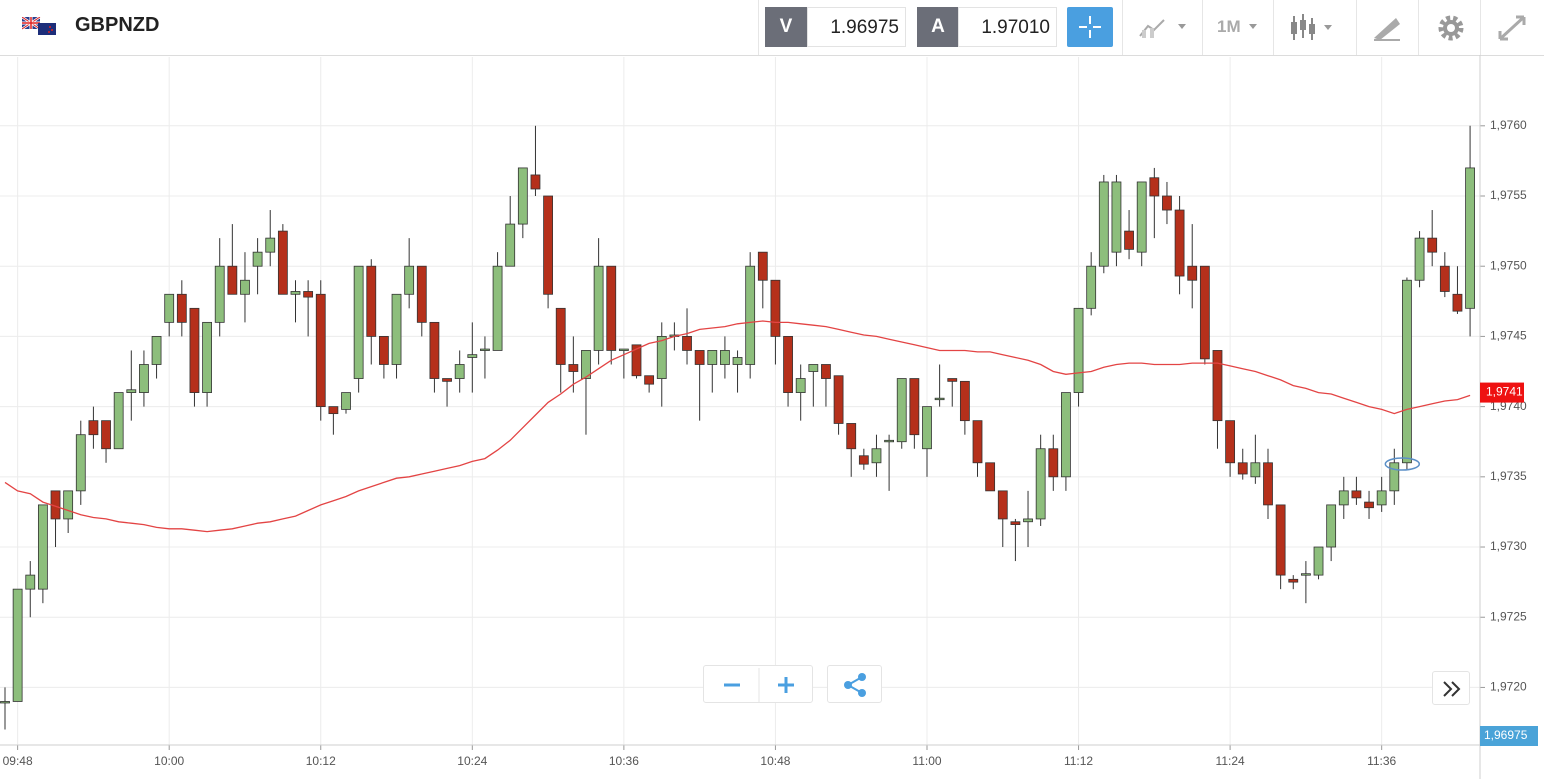 The image size is (1544, 779). I want to click on settings-button, so click(1451, 28).